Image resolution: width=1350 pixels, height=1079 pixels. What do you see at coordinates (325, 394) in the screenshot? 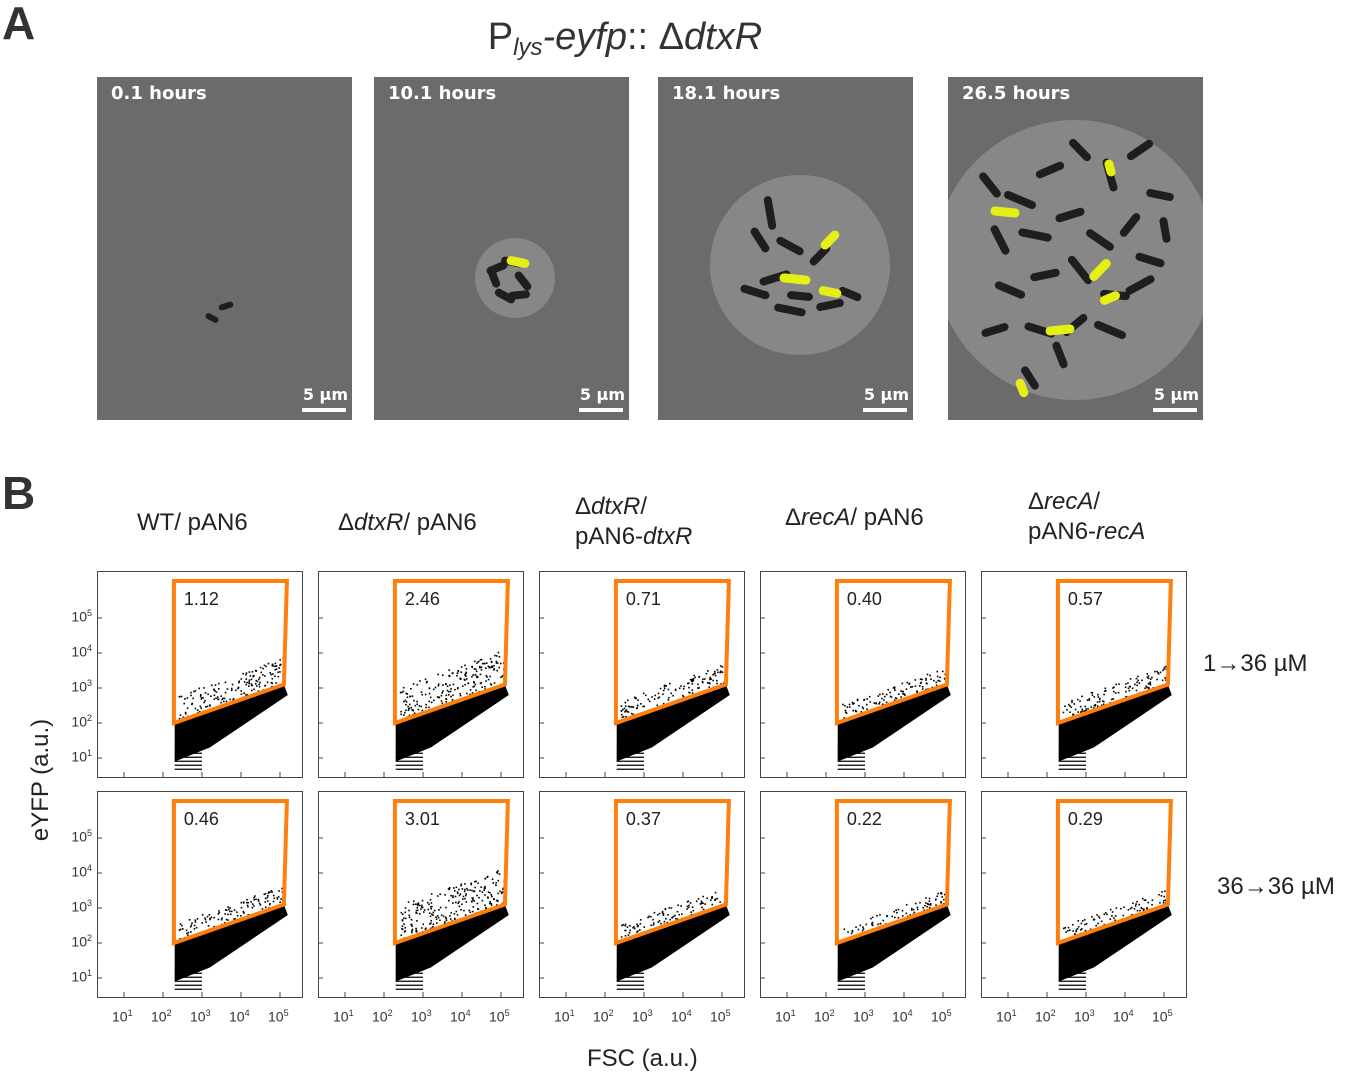
I see `scale-bar-label: 5 μm` at bounding box center [325, 394].